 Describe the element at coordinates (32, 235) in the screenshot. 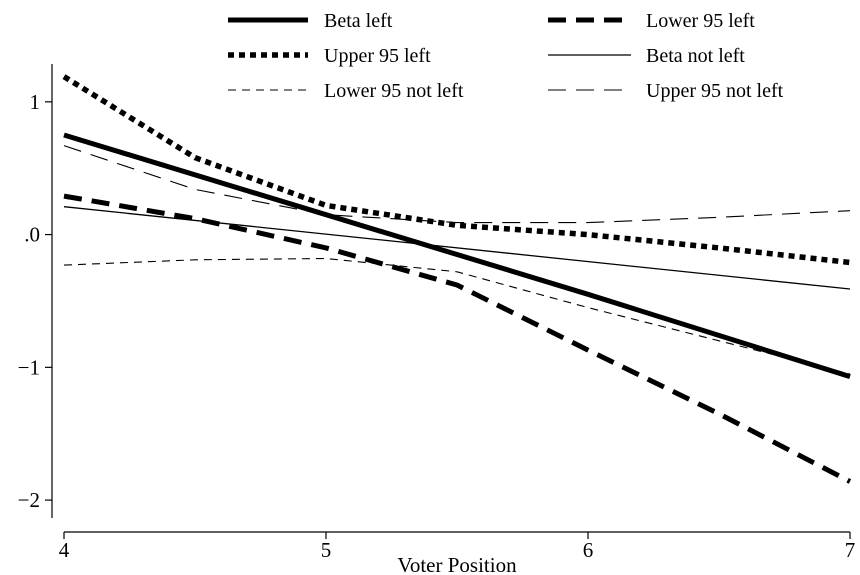

I see `y-tick-label: .0` at that location.